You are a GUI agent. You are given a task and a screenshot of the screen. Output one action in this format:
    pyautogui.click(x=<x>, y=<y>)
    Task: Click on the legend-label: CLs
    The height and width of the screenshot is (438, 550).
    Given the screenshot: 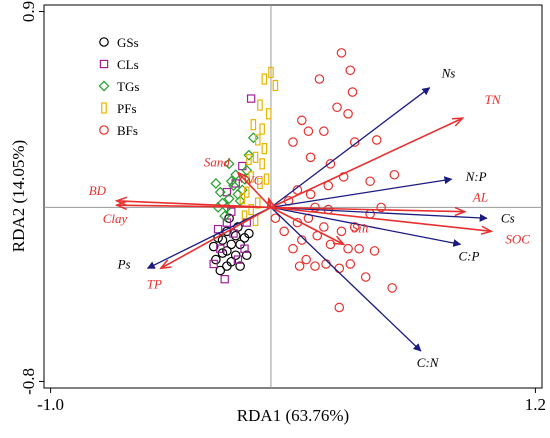 What is the action you would take?
    pyautogui.click(x=128, y=64)
    